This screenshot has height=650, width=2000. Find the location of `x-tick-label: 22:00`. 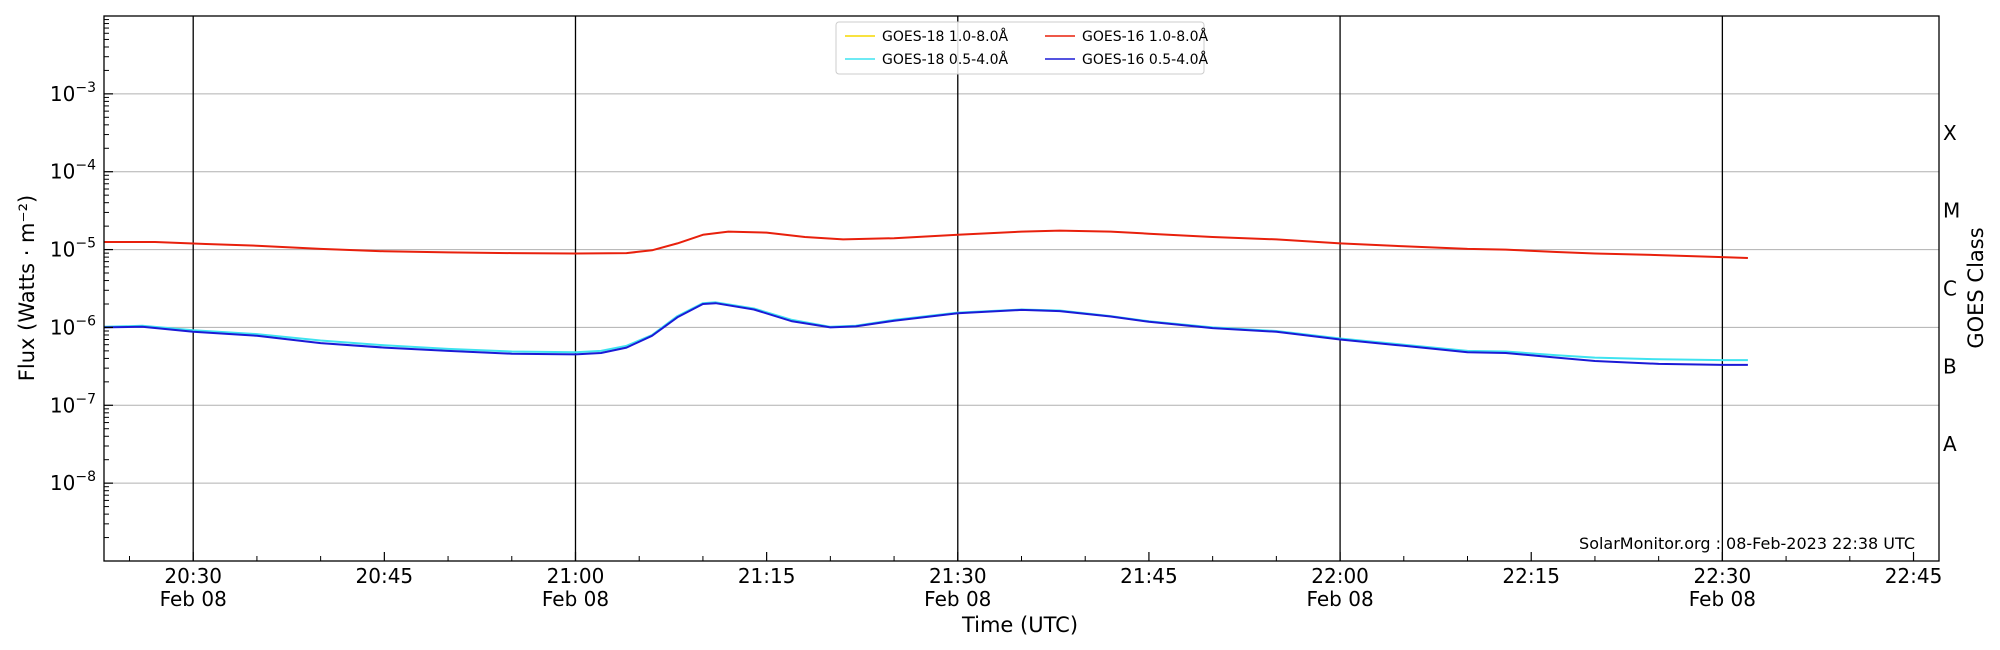

x-tick-label: 22:00 is located at coordinates (1340, 576).